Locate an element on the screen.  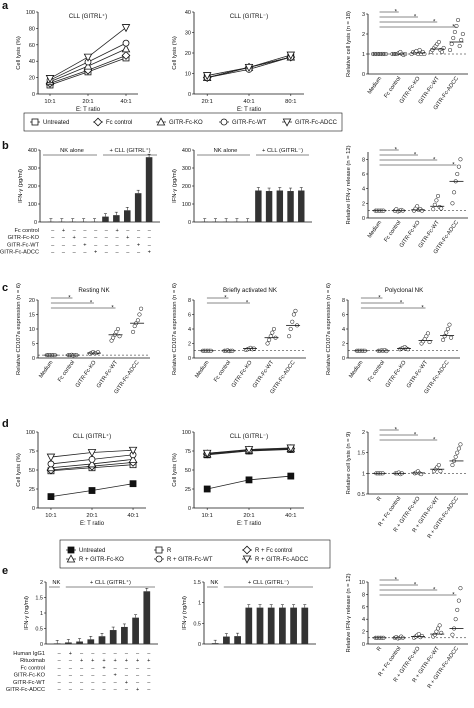
a2-ytick-label: 20 is located at coordinates (188, 54).